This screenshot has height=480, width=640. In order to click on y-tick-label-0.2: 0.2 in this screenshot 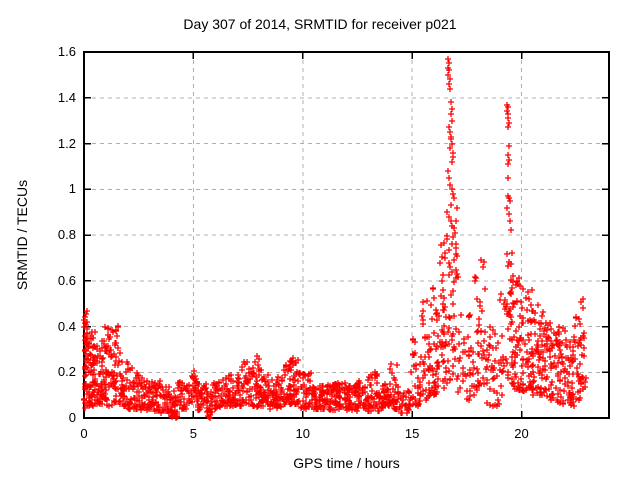, I will do `click(66, 372)`.